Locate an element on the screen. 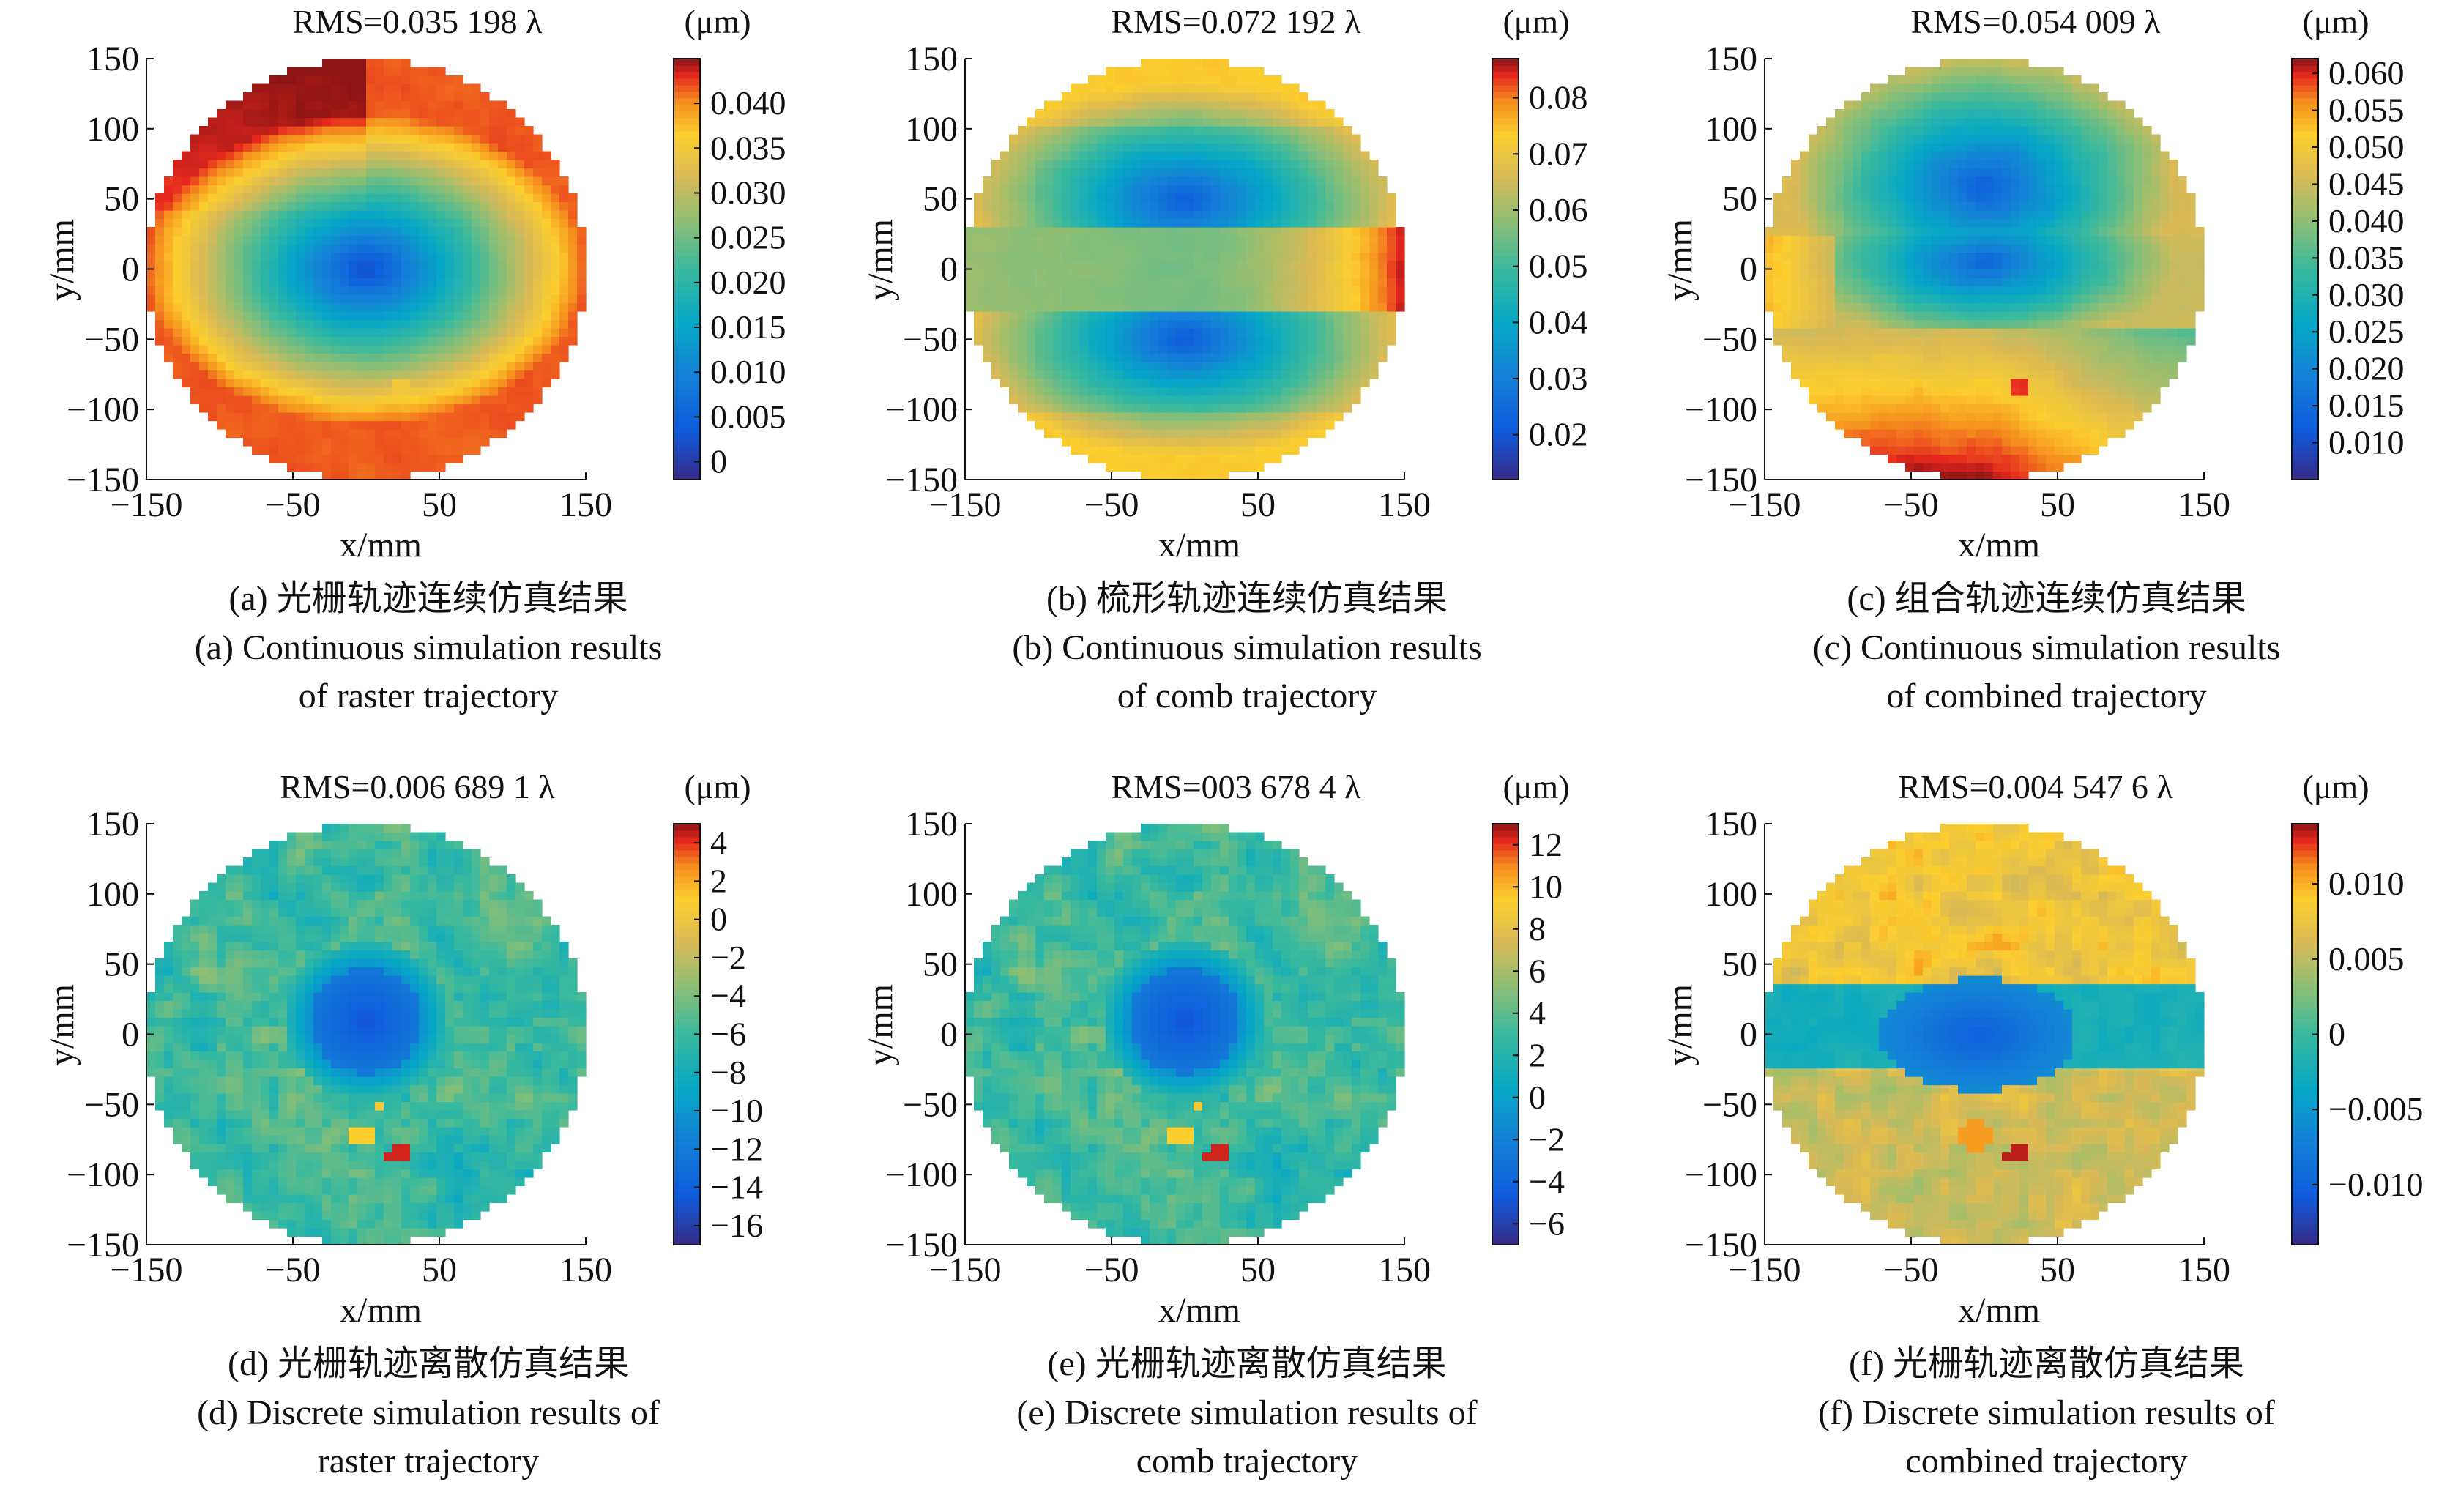 The height and width of the screenshot is (1512, 2450). colorbar-tick-label: 0.06 is located at coordinates (1558, 209).